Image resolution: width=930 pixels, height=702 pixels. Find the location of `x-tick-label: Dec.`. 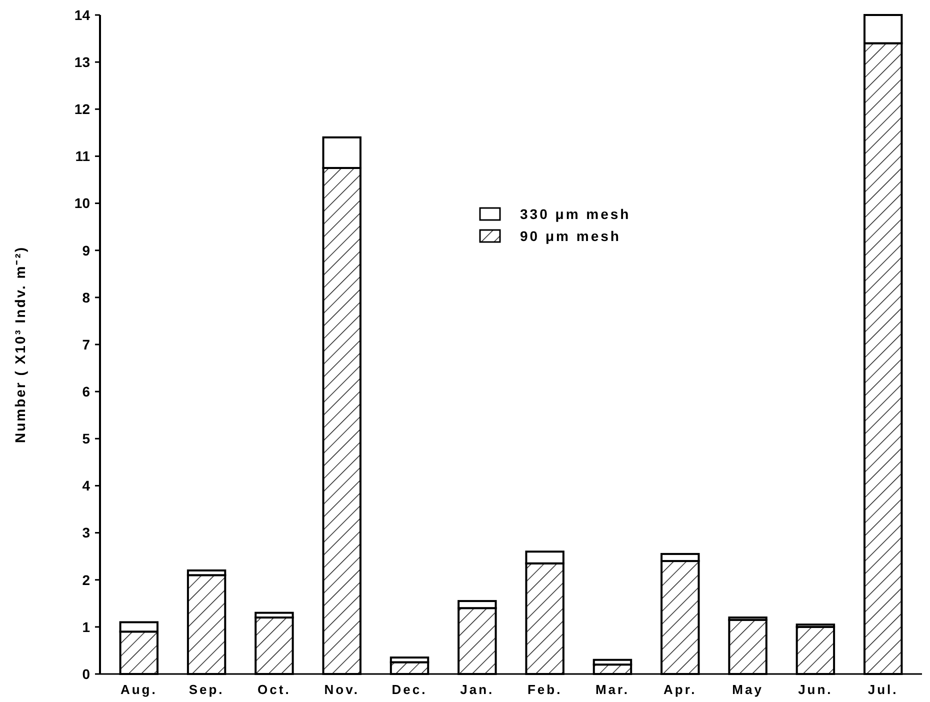

x-tick-label: Dec. is located at coordinates (410, 689).